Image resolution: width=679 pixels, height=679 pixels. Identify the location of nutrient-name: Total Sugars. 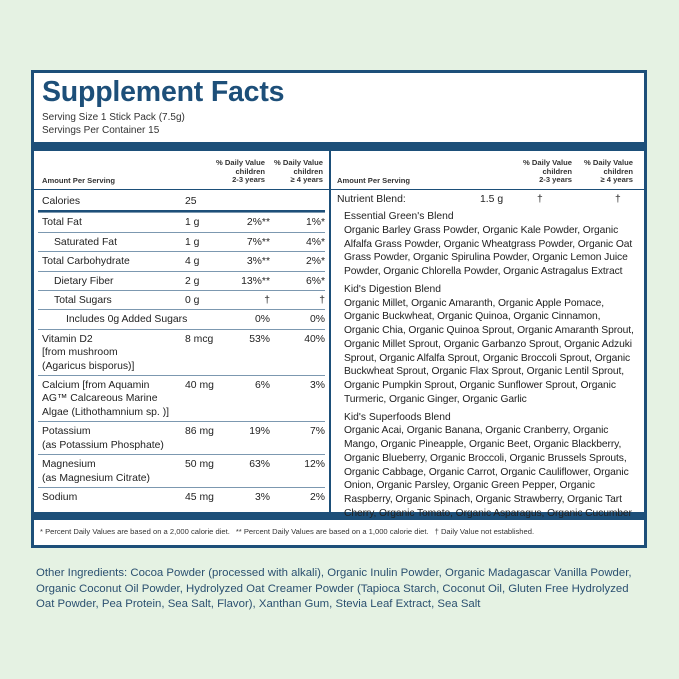
(111, 300).